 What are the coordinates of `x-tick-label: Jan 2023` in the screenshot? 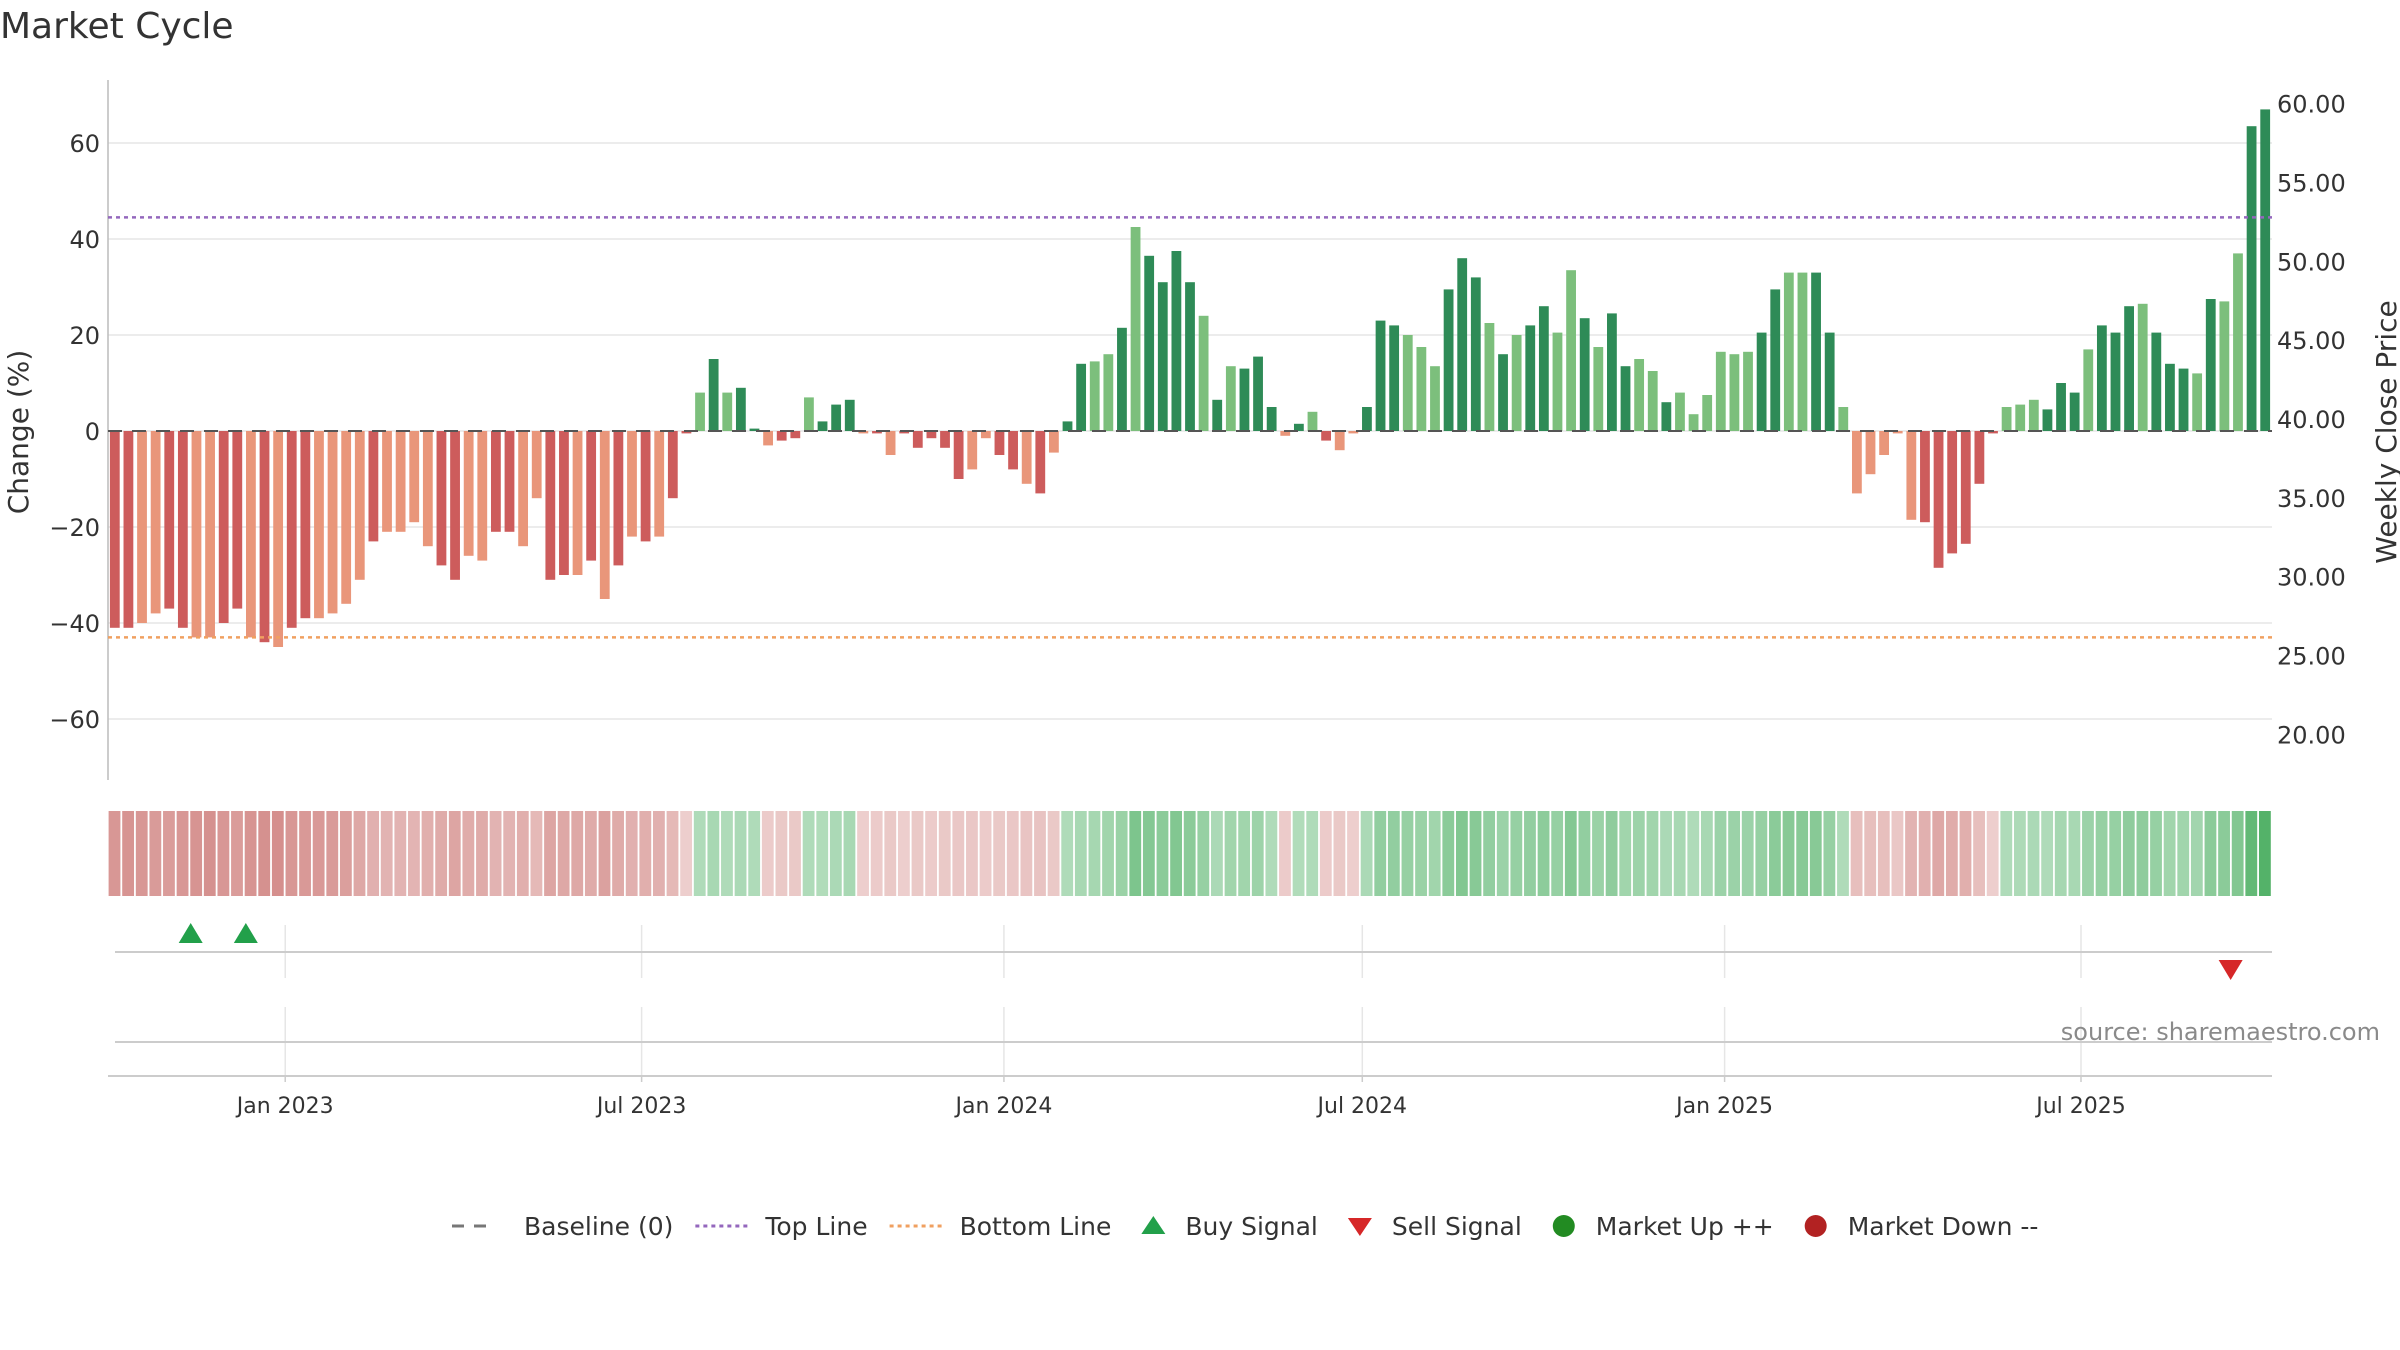 It's located at (284, 1106).